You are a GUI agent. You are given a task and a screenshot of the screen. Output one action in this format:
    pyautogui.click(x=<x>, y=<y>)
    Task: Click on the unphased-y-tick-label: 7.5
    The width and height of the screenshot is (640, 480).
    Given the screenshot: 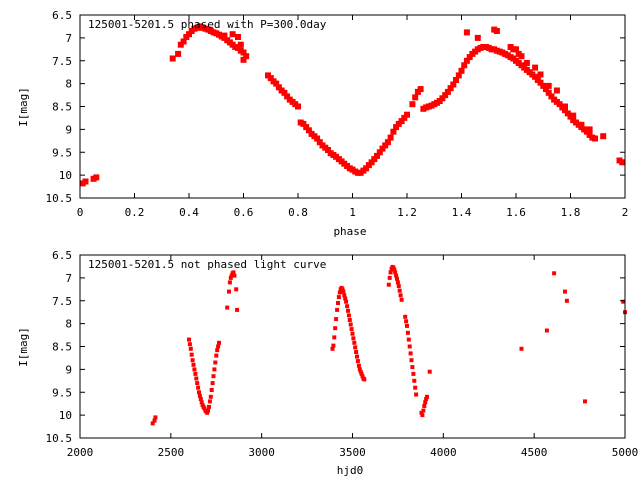 What is the action you would take?
    pyautogui.click(x=62, y=301)
    